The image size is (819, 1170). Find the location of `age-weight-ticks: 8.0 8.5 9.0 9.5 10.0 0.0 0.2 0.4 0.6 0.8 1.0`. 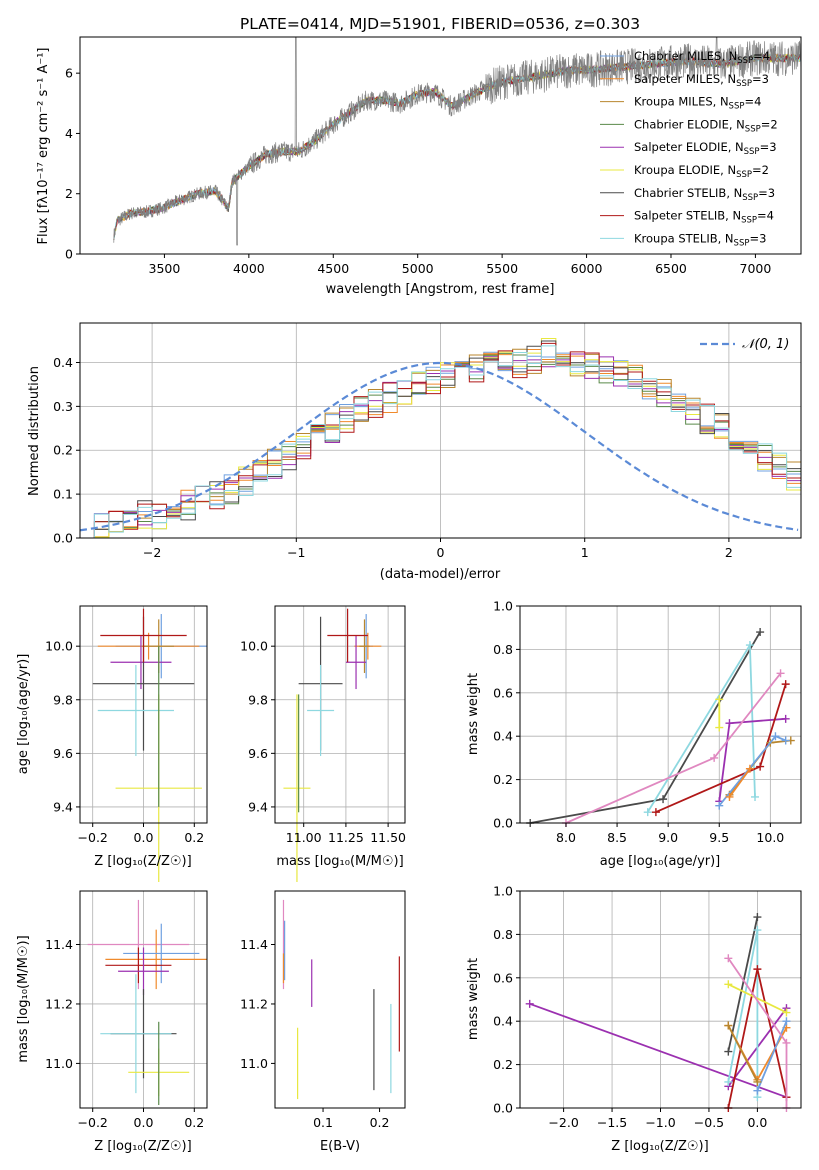

age-weight-ticks: 8.0 8.5 9.0 9.5 10.0 0.0 0.2 0.4 0.6 0.8 1.0 is located at coordinates (638, 722).